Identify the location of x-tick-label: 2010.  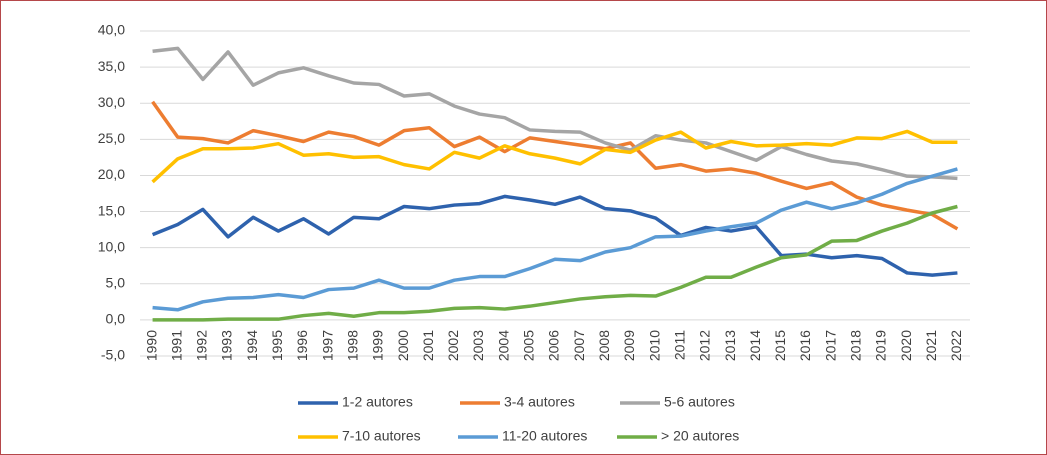
(654, 345).